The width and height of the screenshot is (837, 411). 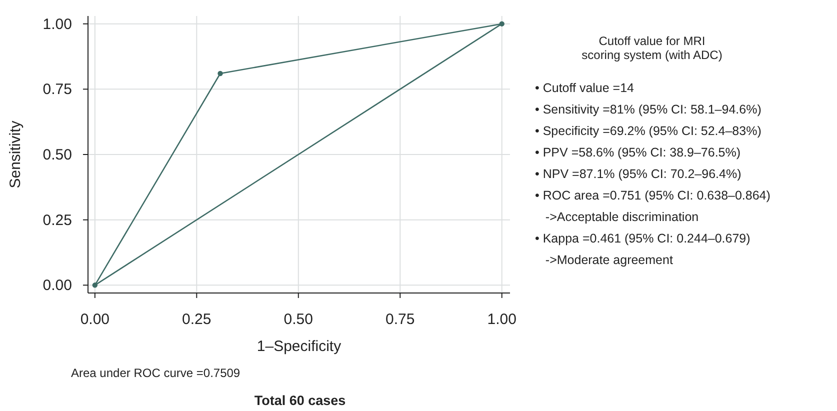 What do you see at coordinates (15, 154) in the screenshot?
I see `y-axis-title: Sensitivity` at bounding box center [15, 154].